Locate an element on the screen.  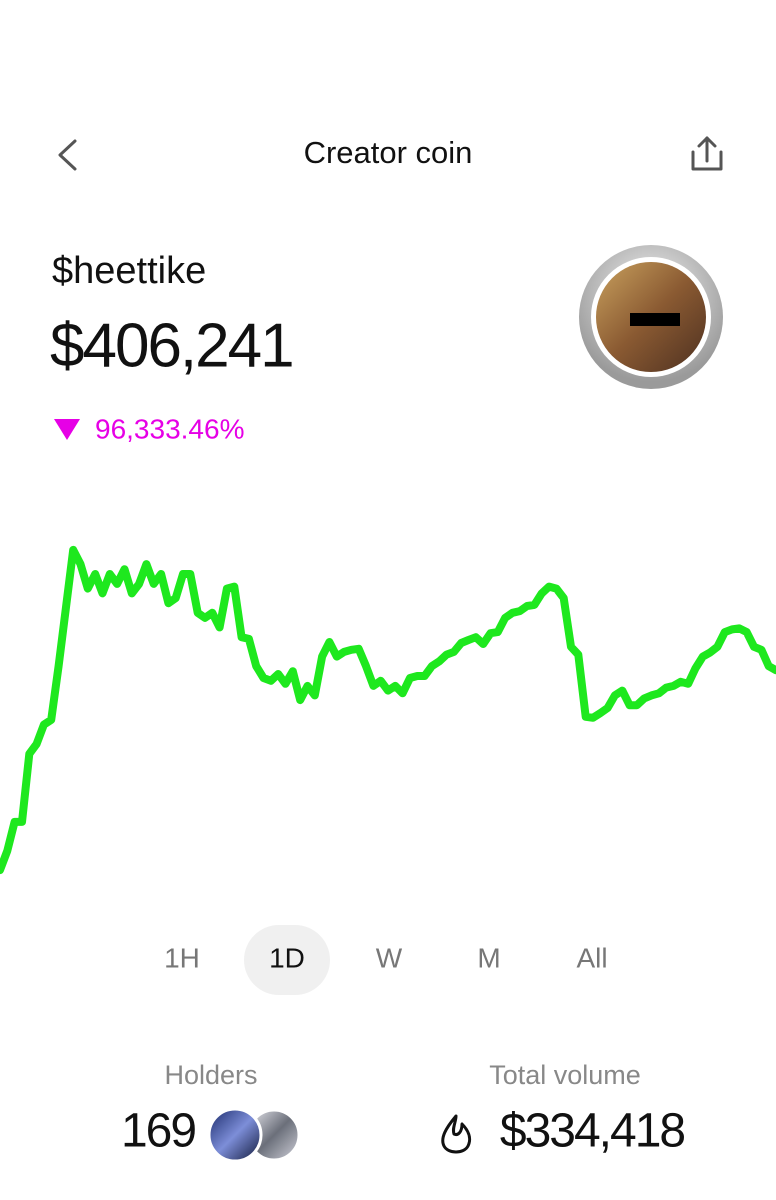
coin-ticker: $heettike is located at coordinates (129, 271).